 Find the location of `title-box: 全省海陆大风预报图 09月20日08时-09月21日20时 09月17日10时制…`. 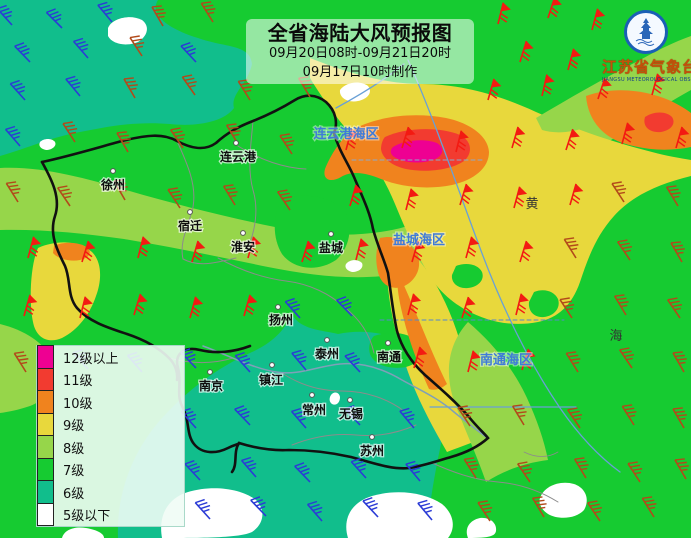

title-box: 全省海陆大风预报图 09月20日08时-09月21日20时 09月17日10时制… is located at coordinates (360, 51).